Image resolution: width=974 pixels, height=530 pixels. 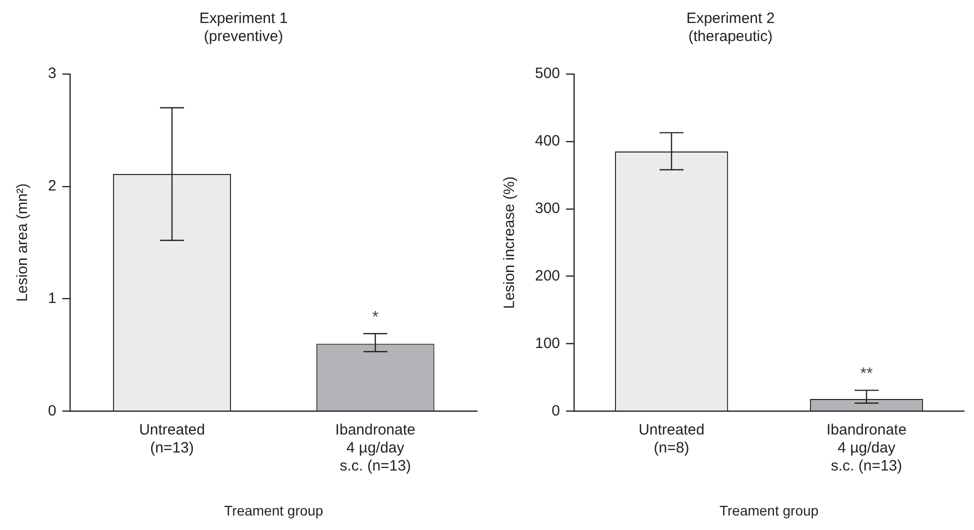 I want to click on y-tick-label: 200, so click(x=547, y=275).